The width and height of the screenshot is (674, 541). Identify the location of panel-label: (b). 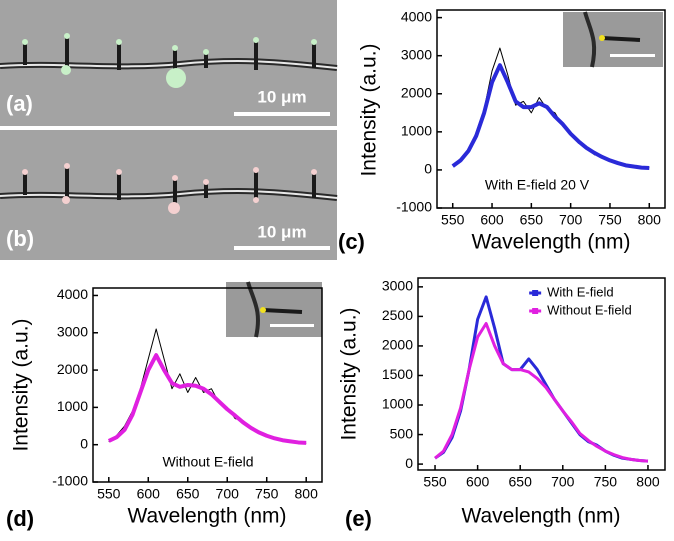
(20, 238).